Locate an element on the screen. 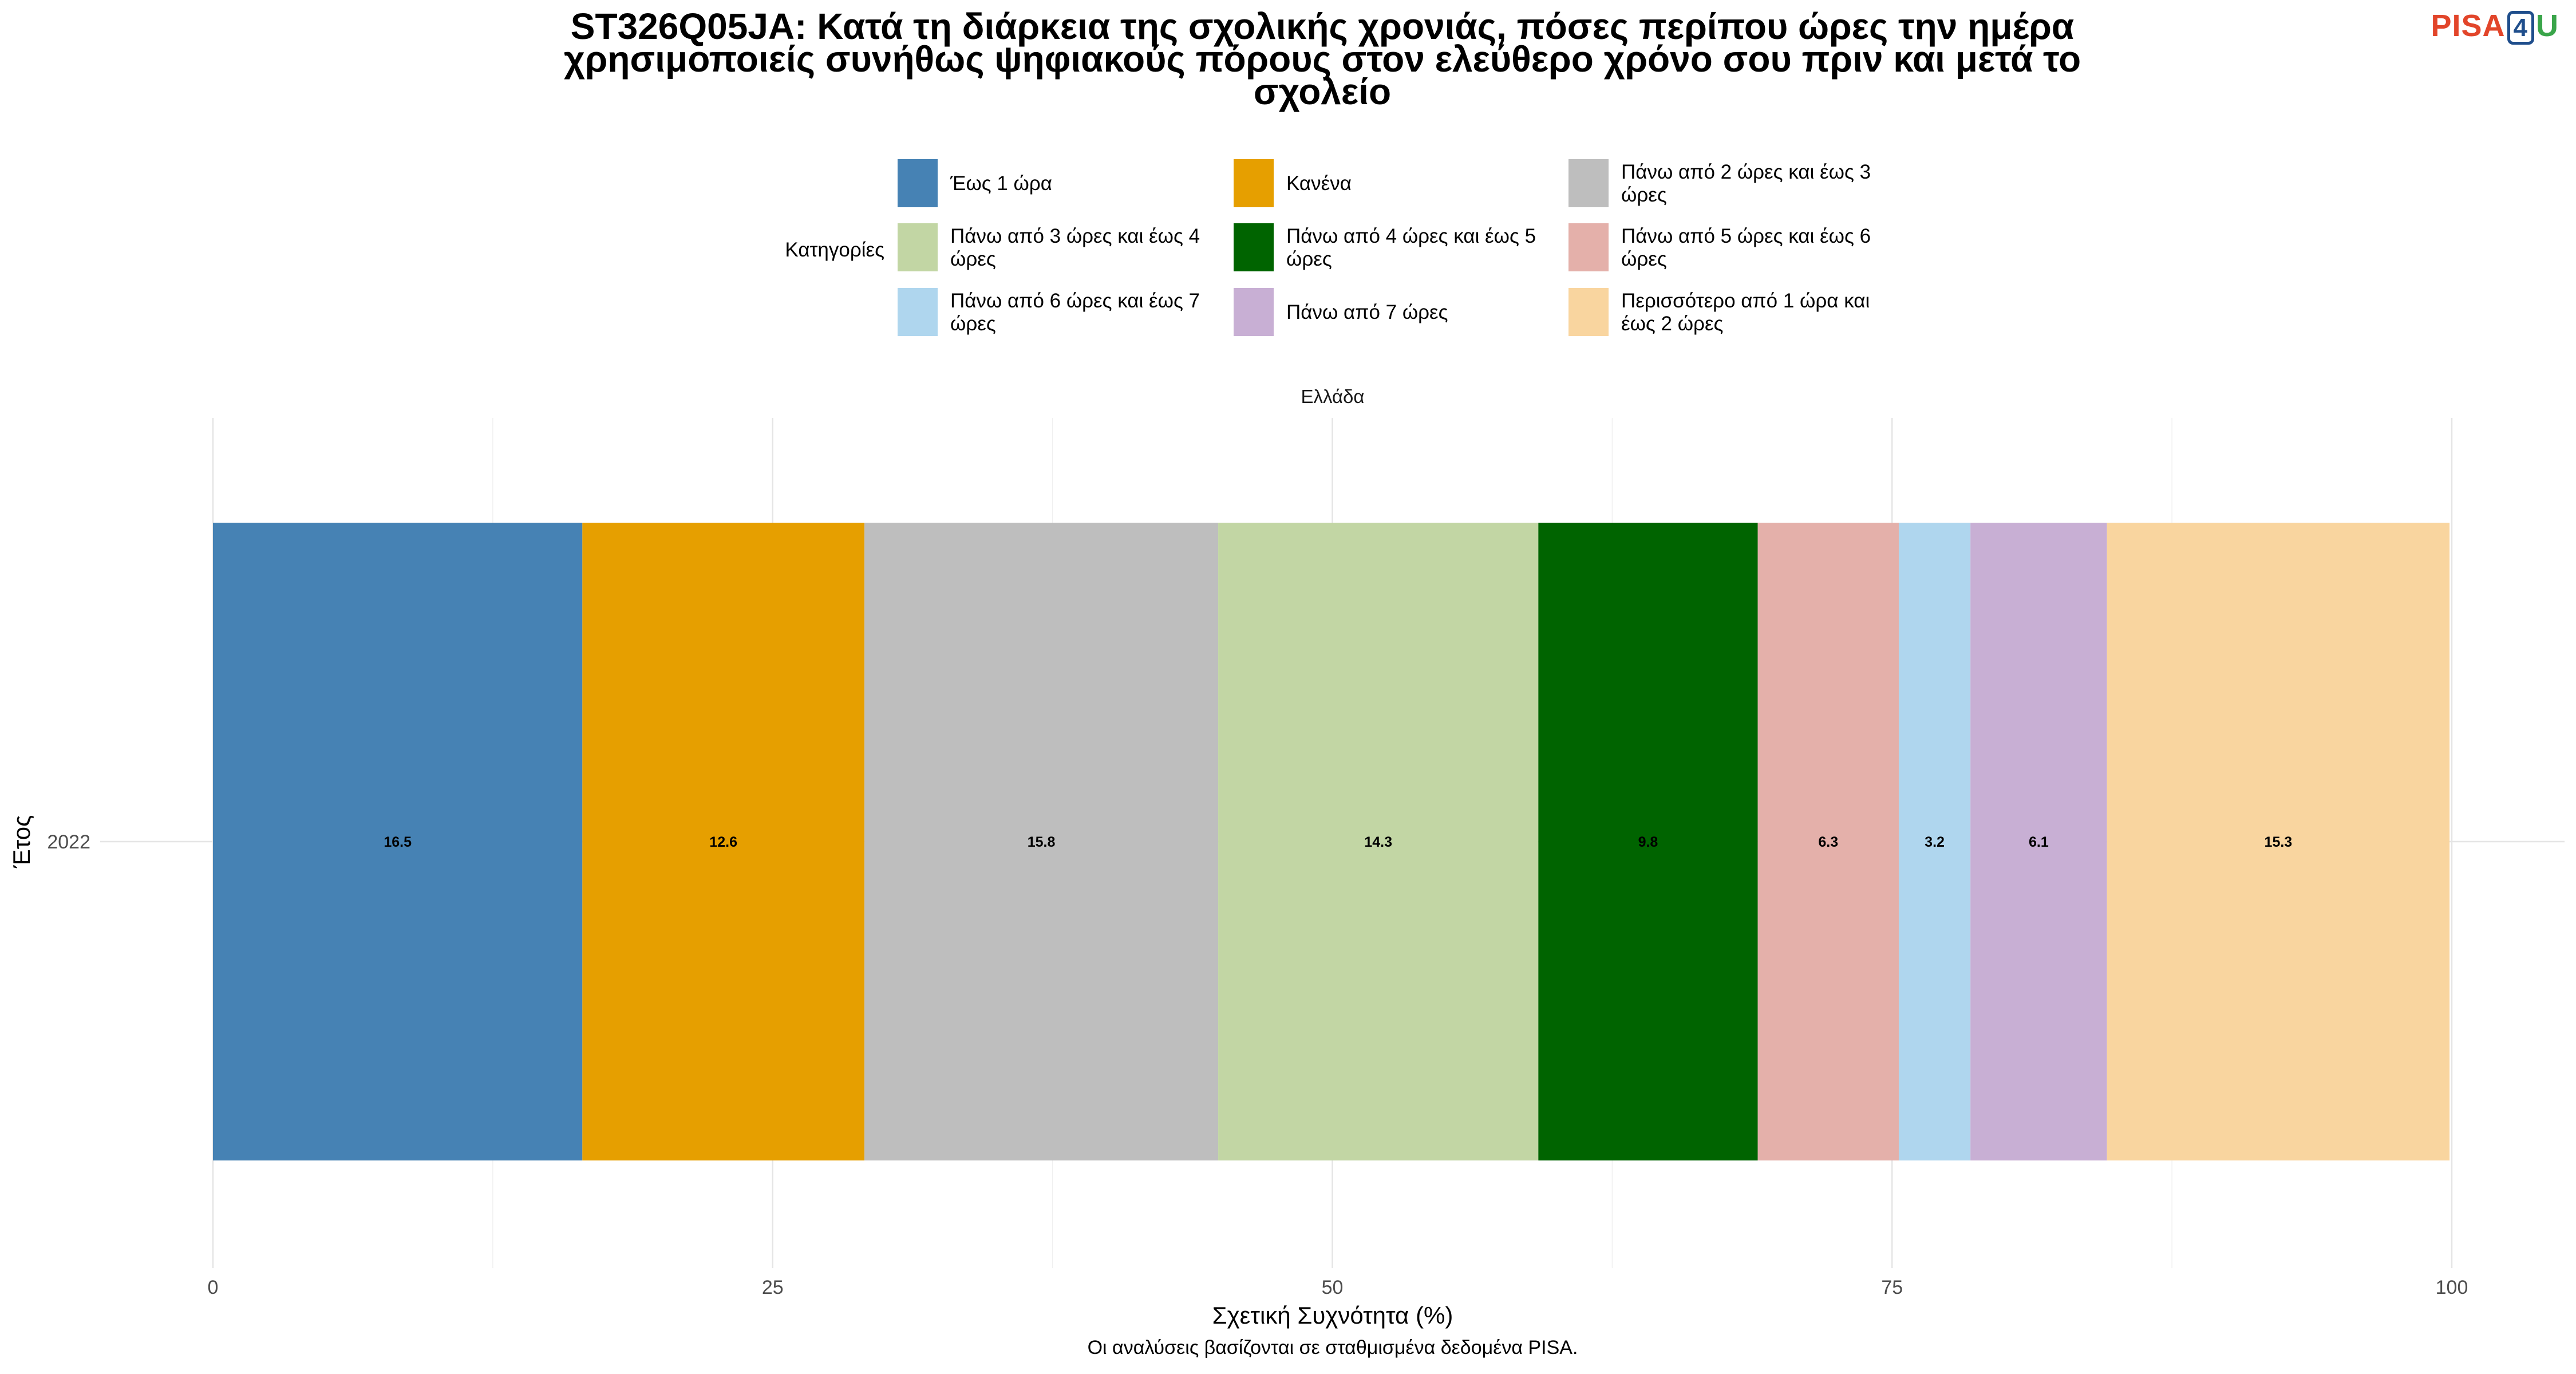 This screenshot has height=1374, width=2576. y-tick-label: 2022 is located at coordinates (68, 842).